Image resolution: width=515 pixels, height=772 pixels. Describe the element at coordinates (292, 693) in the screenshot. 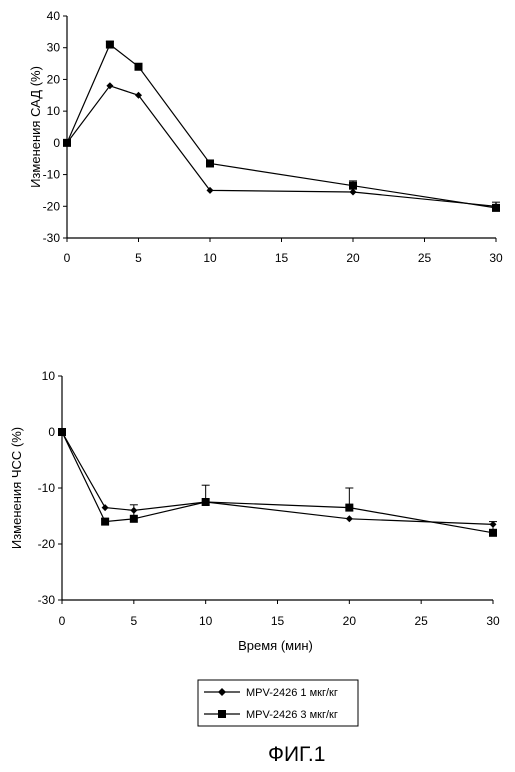

I see `legend-label-1: MPV-2426 1 мкг/кг` at that location.